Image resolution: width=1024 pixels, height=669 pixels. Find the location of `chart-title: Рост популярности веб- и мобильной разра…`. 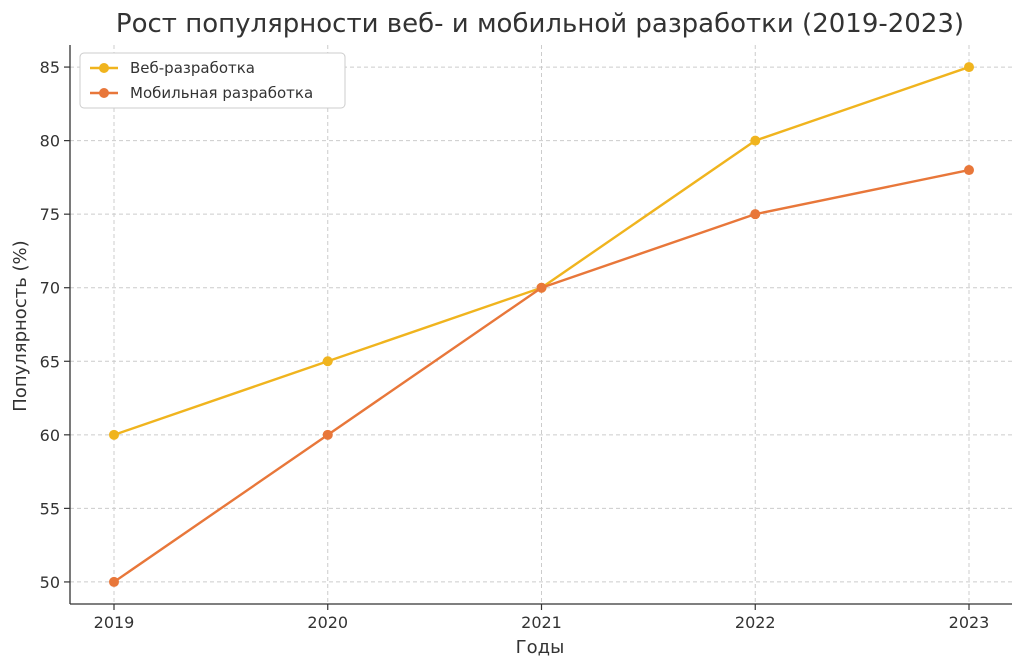

chart-title: Рост популярности веб- и мобильной разра… is located at coordinates (540, 24).